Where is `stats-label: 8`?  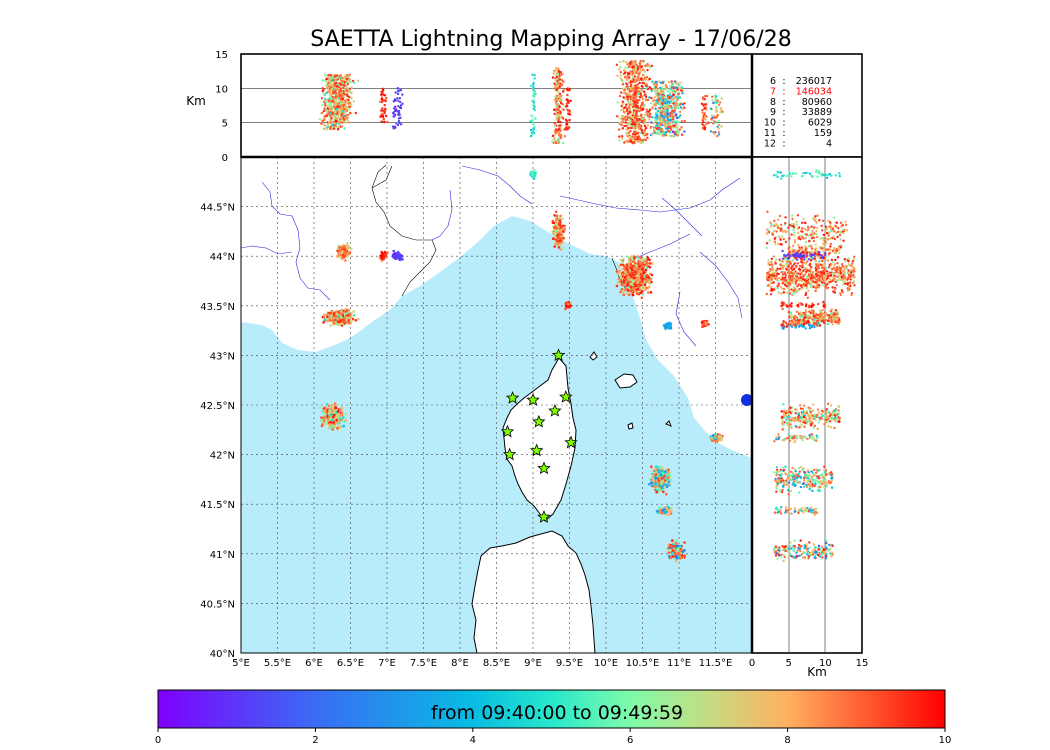 stats-label: 8 is located at coordinates (773, 102).